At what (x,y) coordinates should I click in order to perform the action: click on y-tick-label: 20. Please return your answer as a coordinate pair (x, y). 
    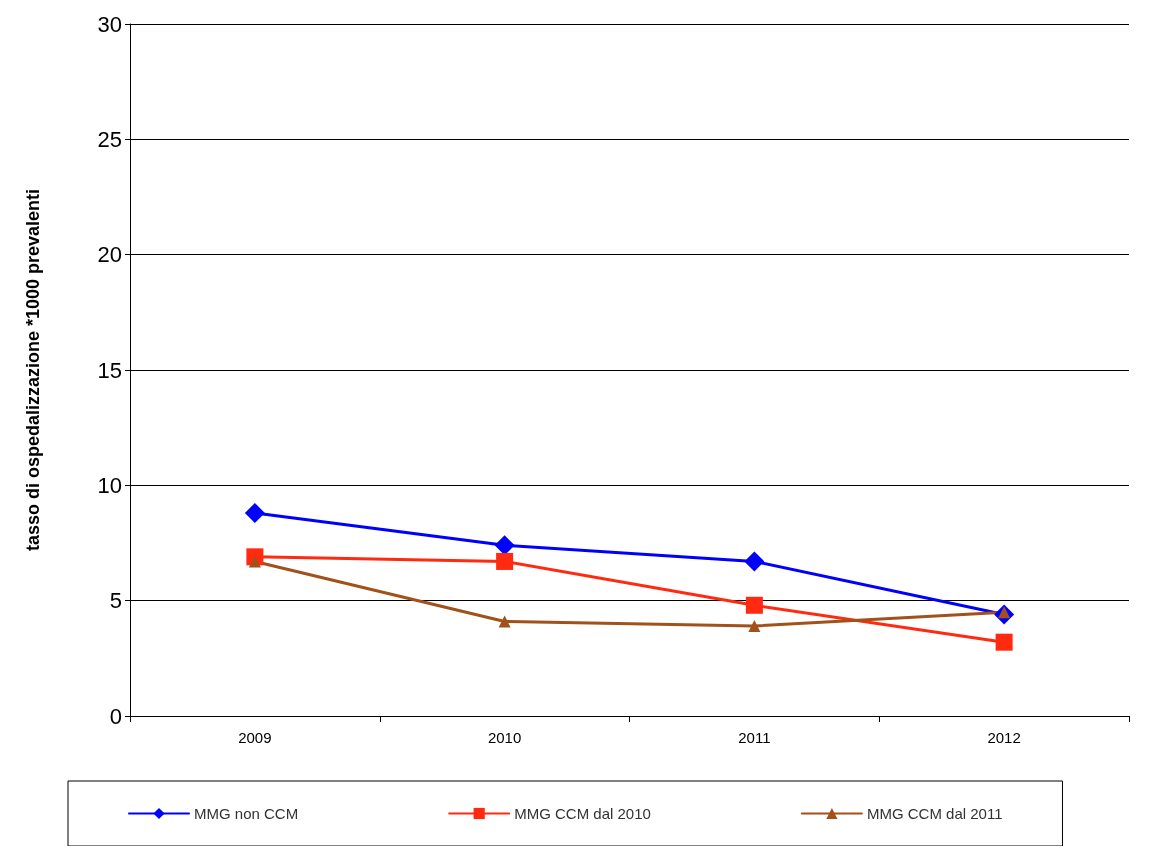
    Looking at the image, I should click on (109, 255).